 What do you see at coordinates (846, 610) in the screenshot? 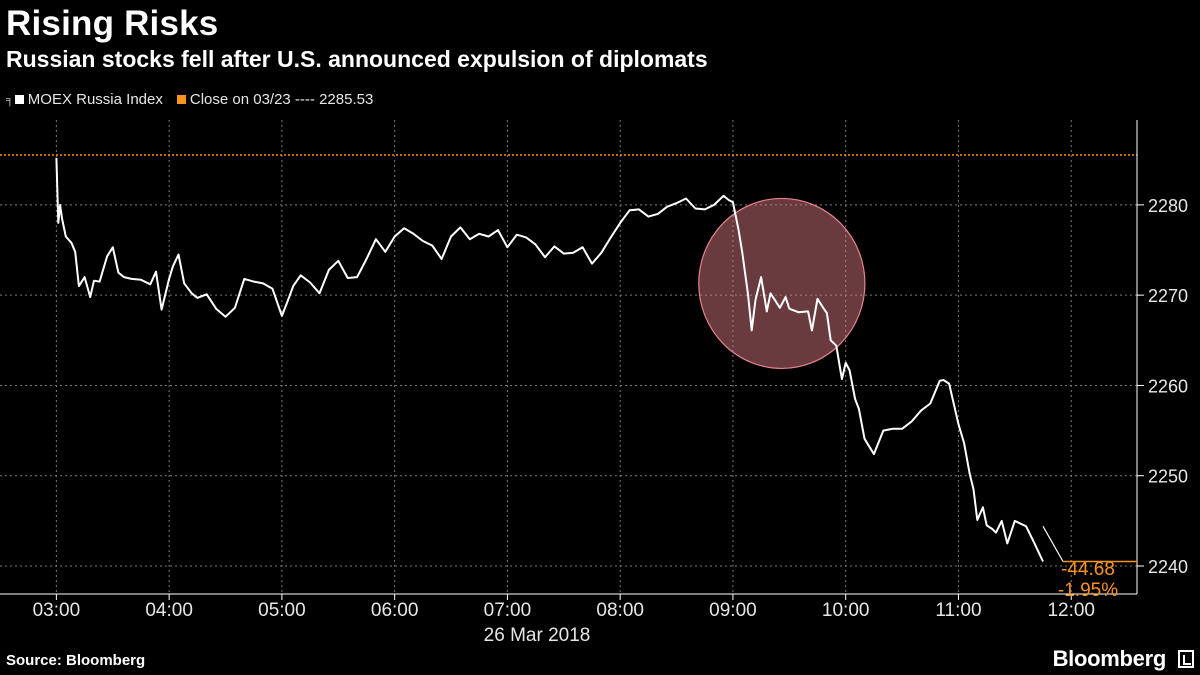
I see `x-tick-label-10:00: 10:00` at bounding box center [846, 610].